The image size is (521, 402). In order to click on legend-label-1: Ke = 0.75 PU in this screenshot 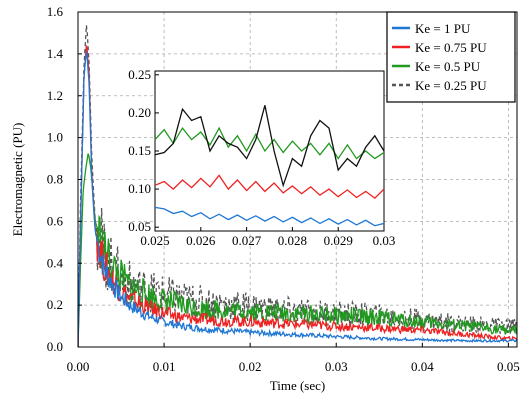, I will do `click(451, 47)`.